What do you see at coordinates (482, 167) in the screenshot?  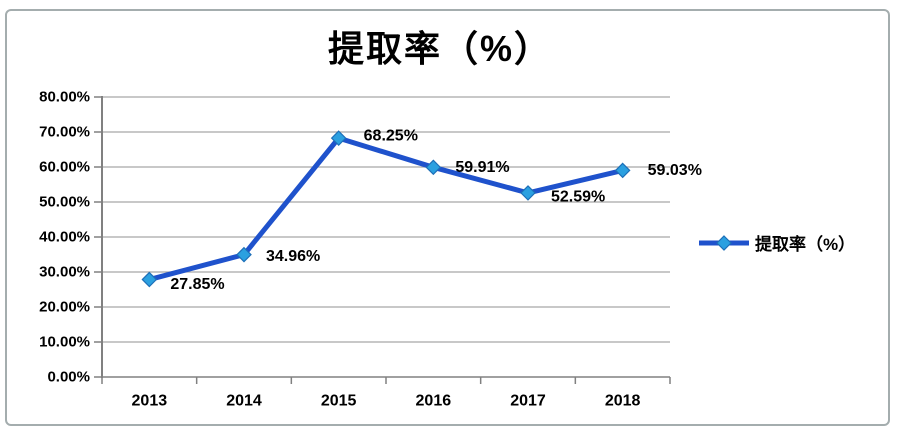 I see `data-label-2016: 59.91%` at bounding box center [482, 167].